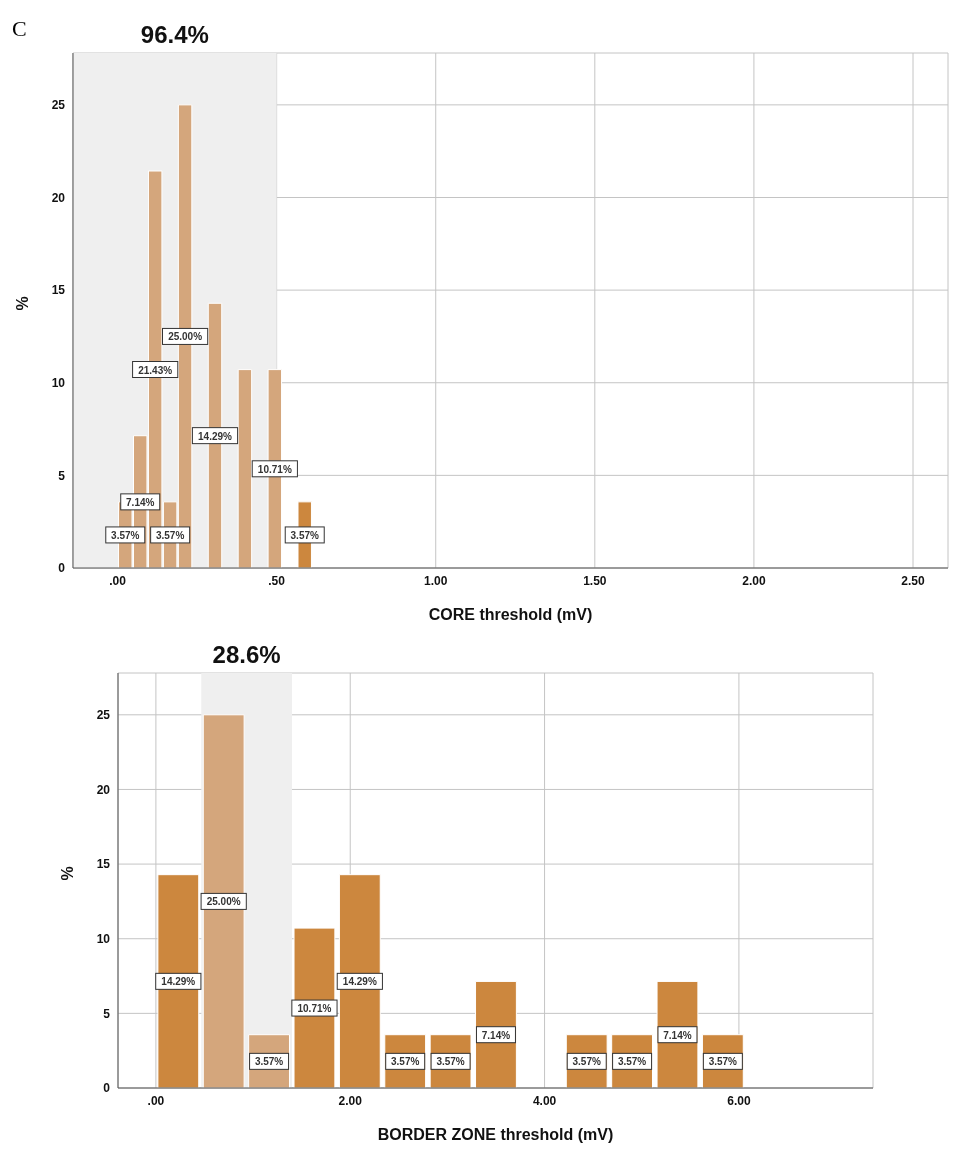 The width and height of the screenshot is (957, 1159). What do you see at coordinates (739, 1100) in the screenshot?
I see `x-tick-label: 6.00` at bounding box center [739, 1100].